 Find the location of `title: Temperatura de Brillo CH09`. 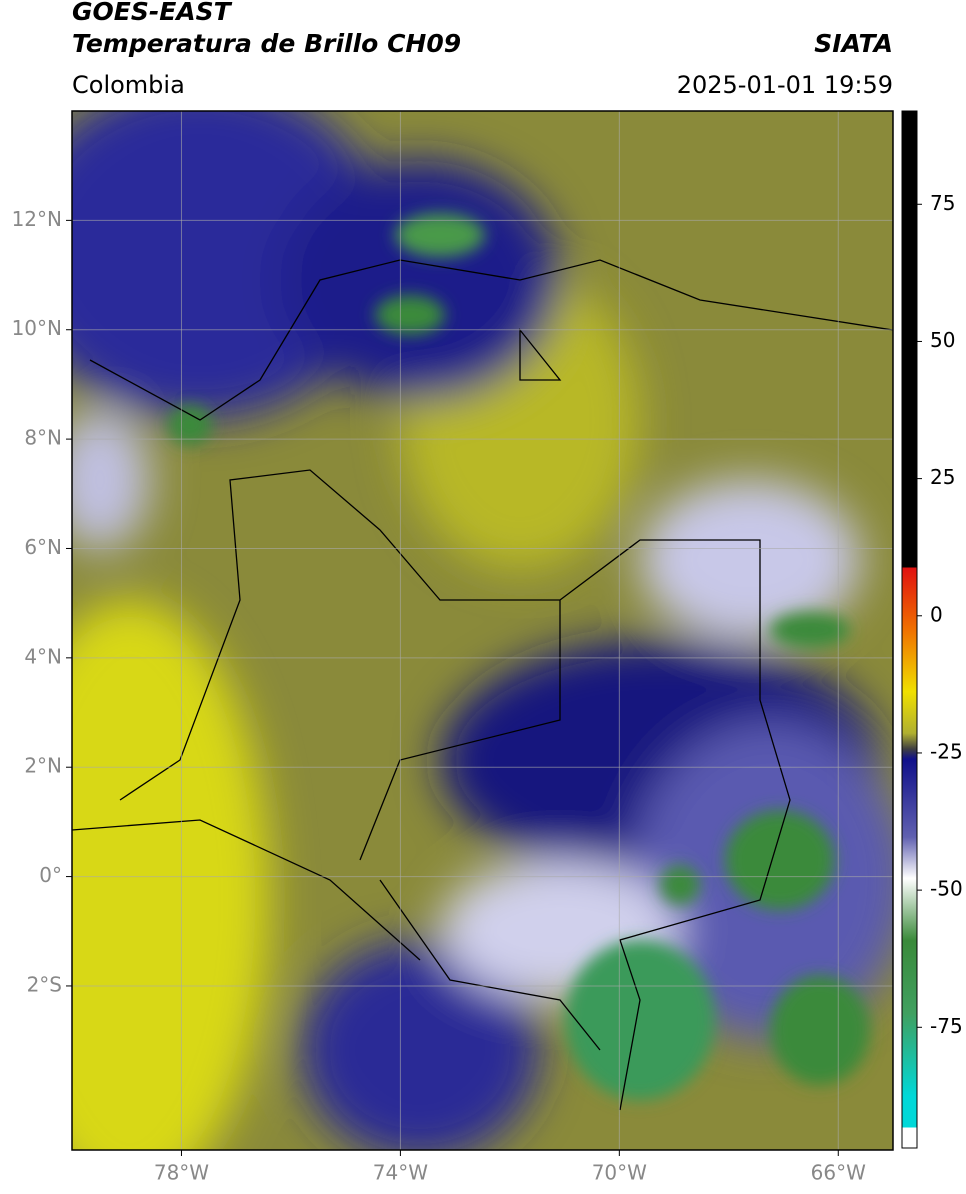

title: Temperatura de Brillo CH09 is located at coordinates (266, 43).